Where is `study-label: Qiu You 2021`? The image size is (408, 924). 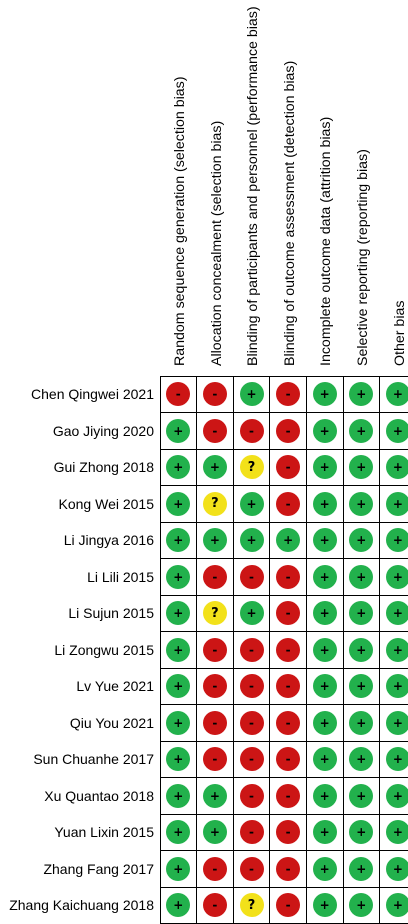
study-label: Qiu You 2021 is located at coordinates (111, 722).